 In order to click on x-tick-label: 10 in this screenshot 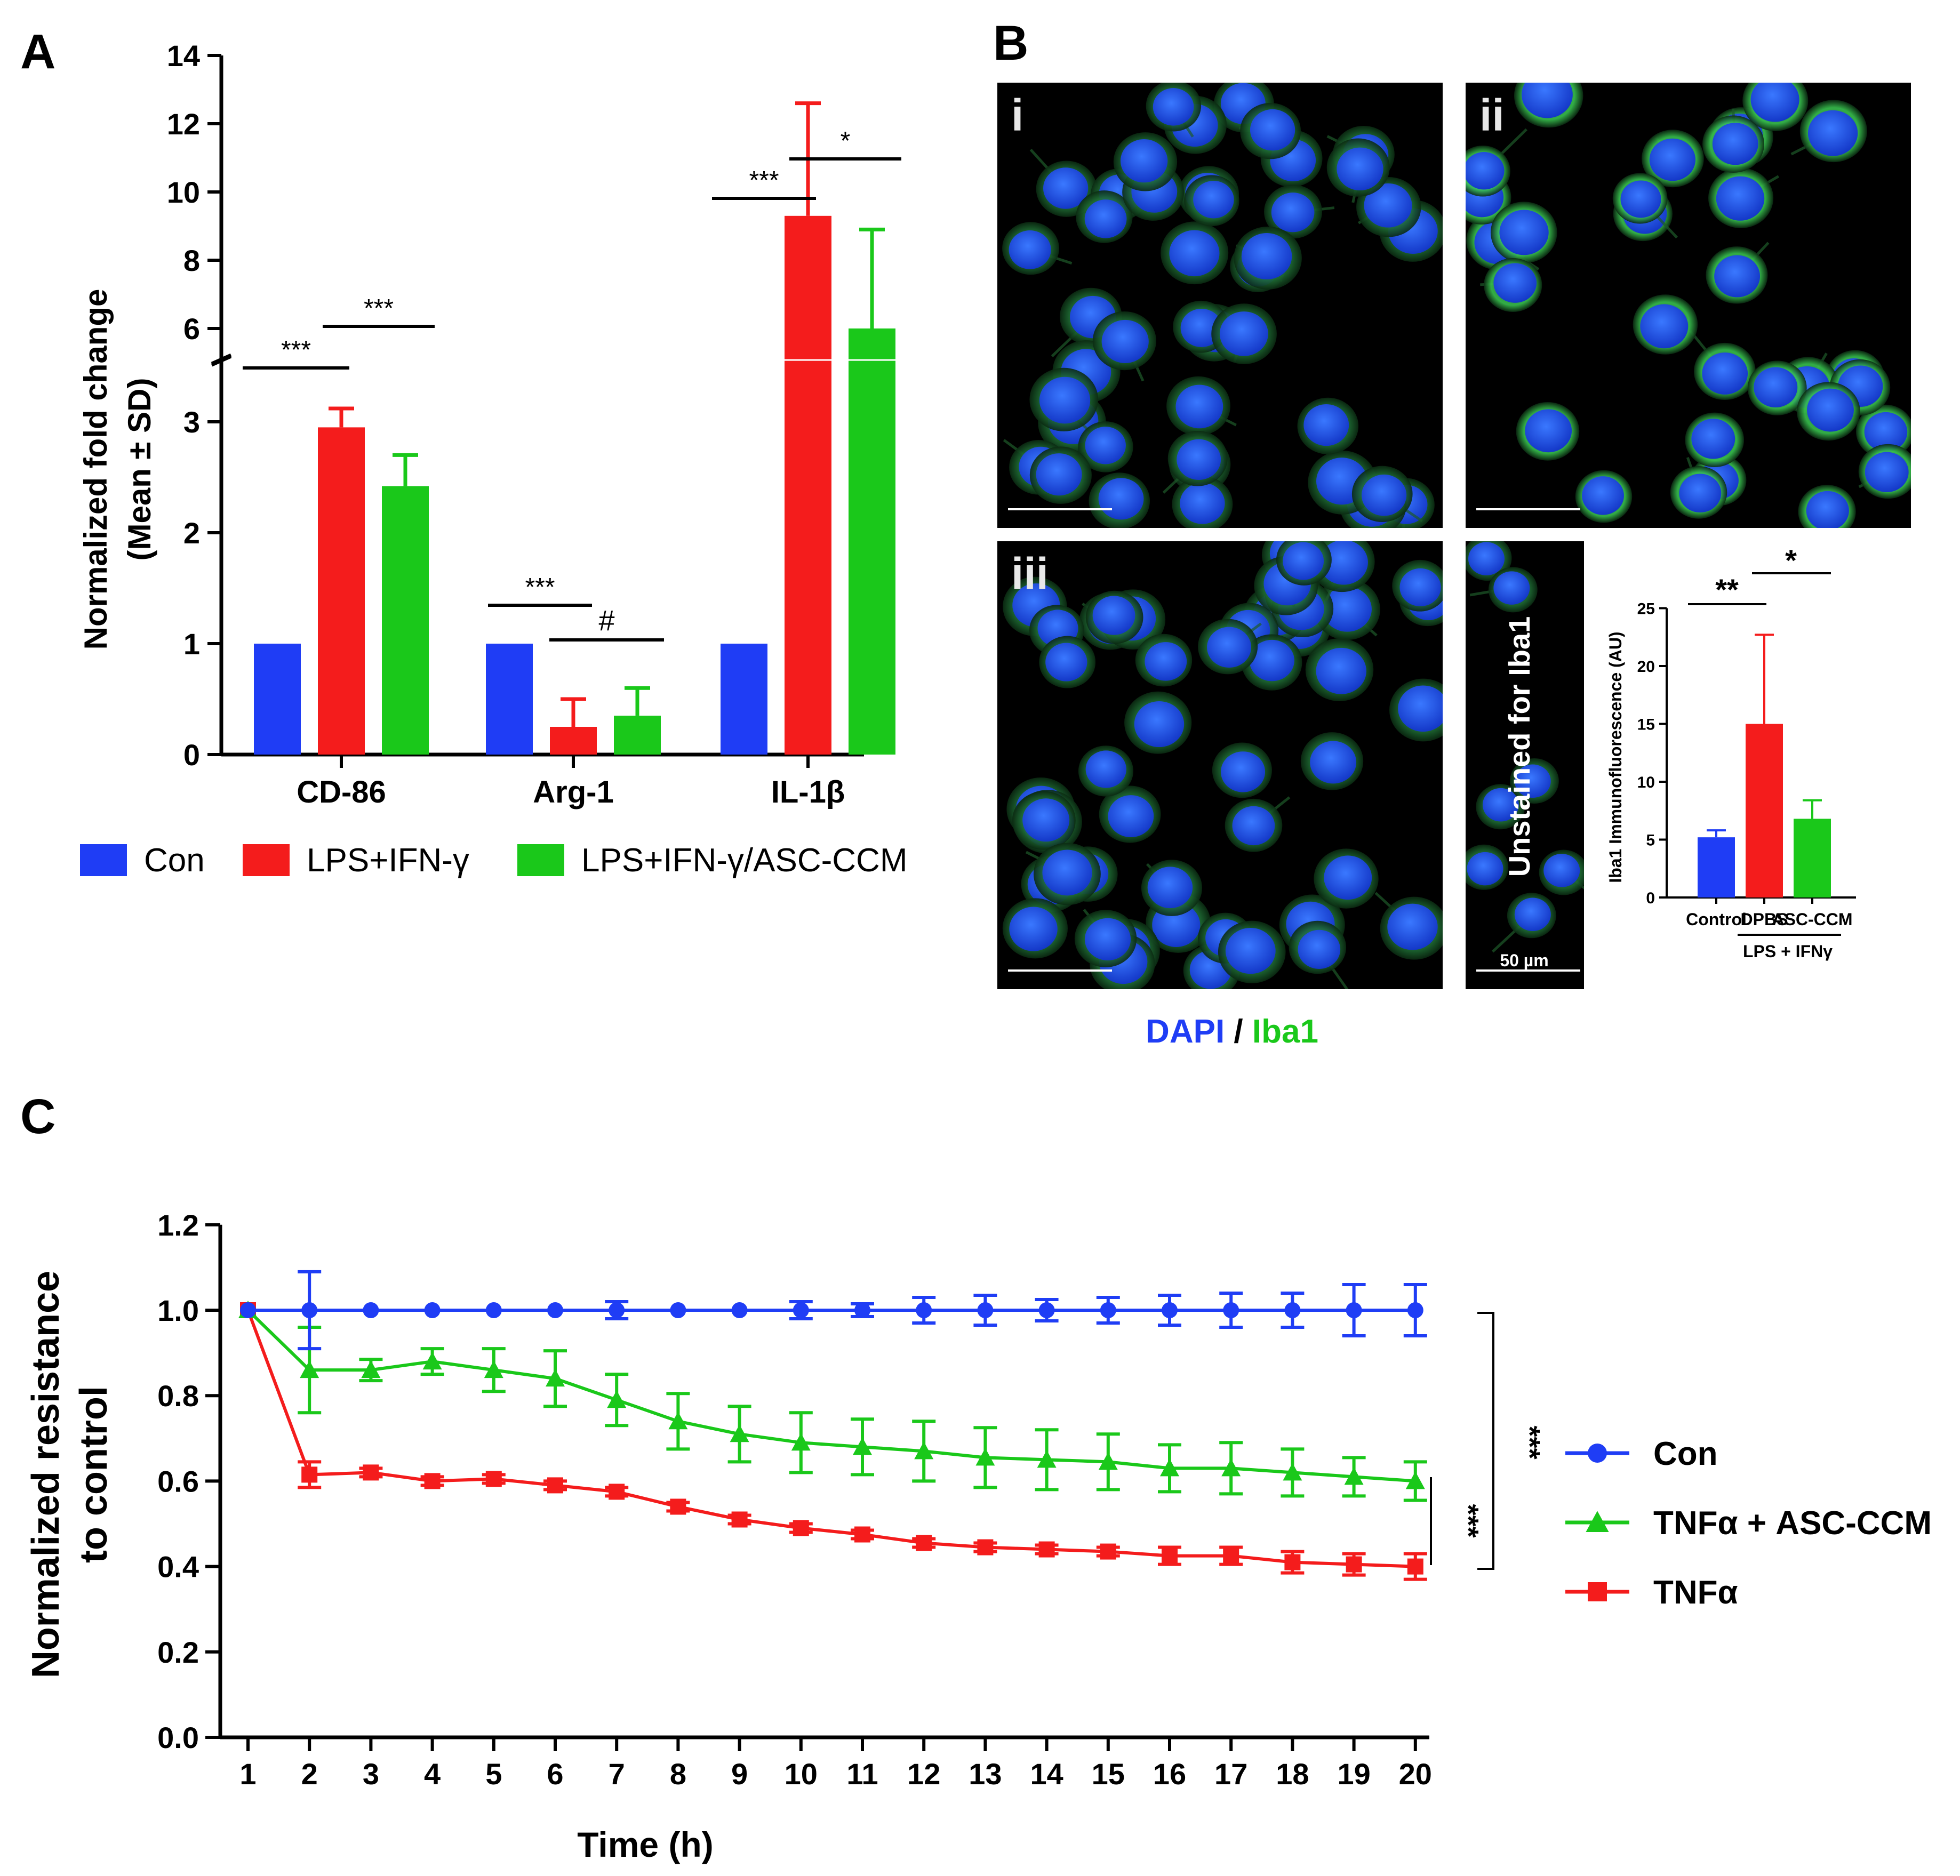, I will do `click(801, 1774)`.